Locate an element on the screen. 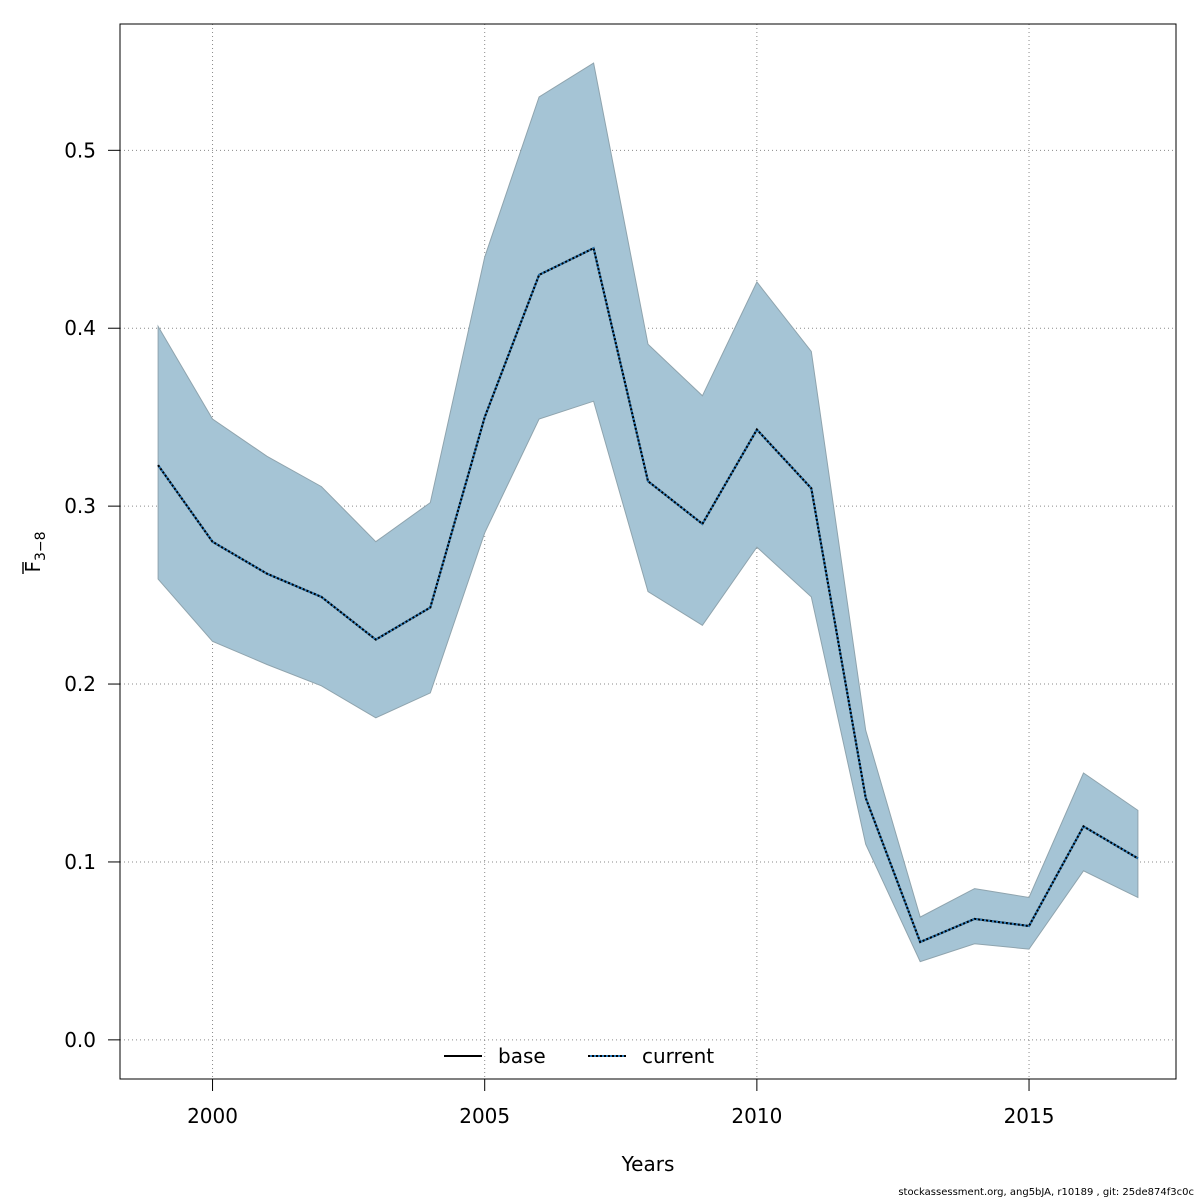  legend-label-current: current is located at coordinates (678, 1056).